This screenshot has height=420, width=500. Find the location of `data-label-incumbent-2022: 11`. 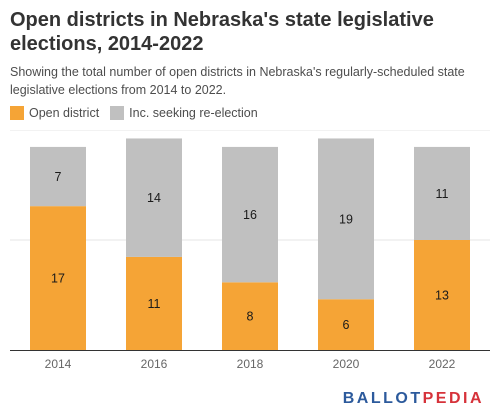

data-label-incumbent-2022: 11 is located at coordinates (442, 194).